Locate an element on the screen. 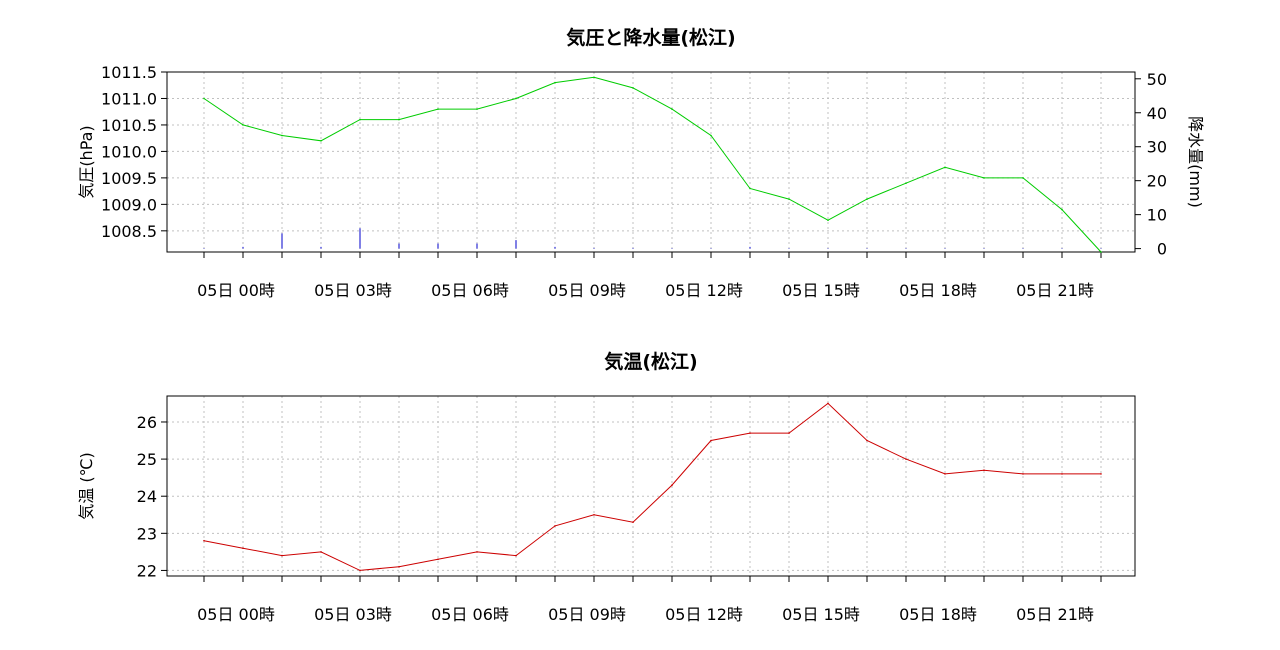  y2-tick-label: 40 is located at coordinates (1157, 113).